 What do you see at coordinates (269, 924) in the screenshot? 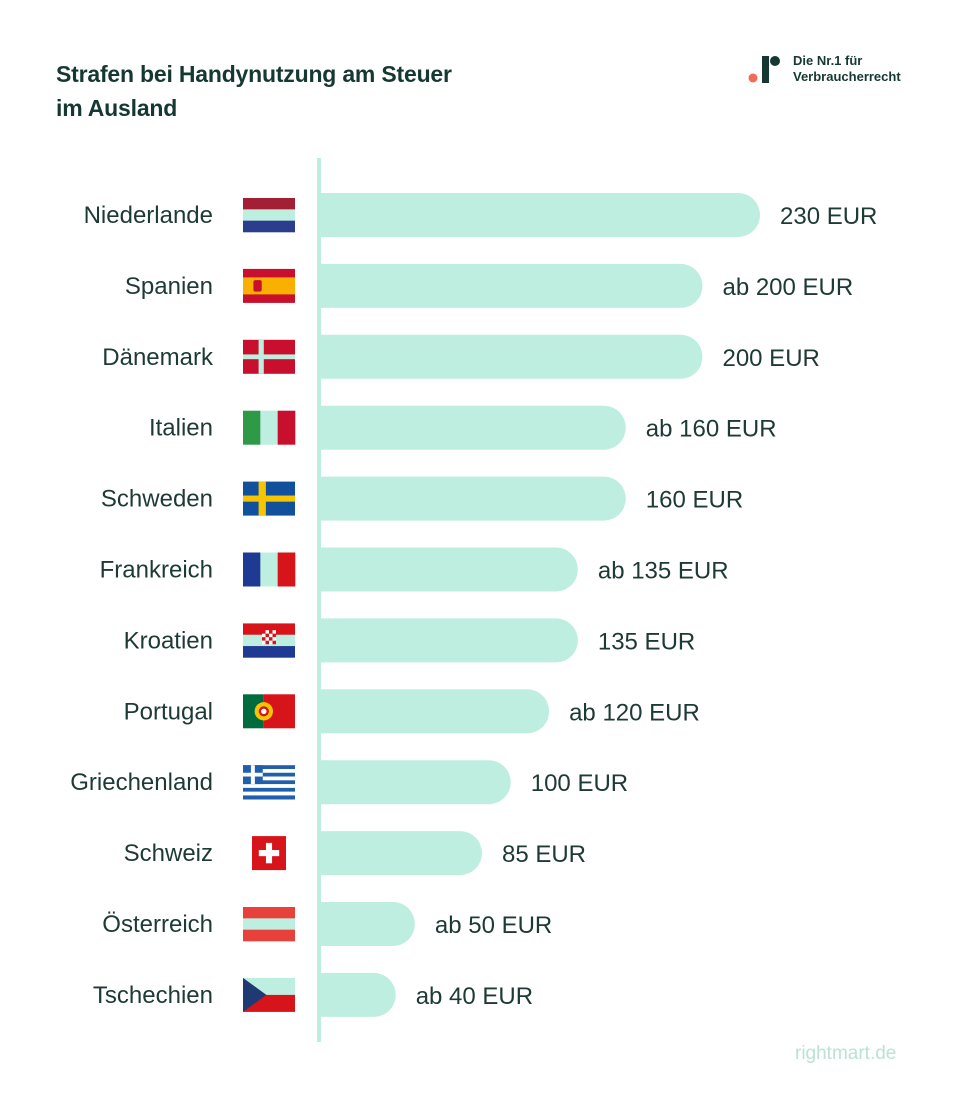
I see `austria-flag-icon` at bounding box center [269, 924].